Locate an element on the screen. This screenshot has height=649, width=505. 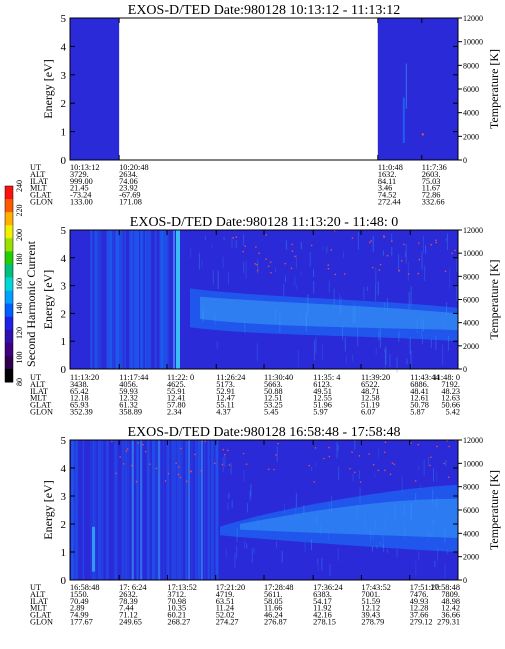
y-axis-label: Energy [eV] is located at coordinates (48, 509).